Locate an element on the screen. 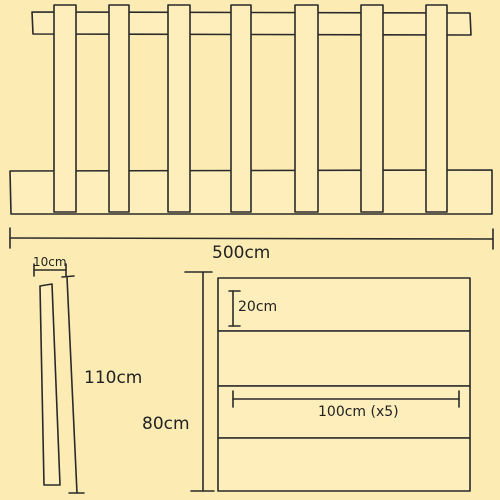 The image size is (500, 500). board-length-label: 100cm (x5) is located at coordinates (358, 412).